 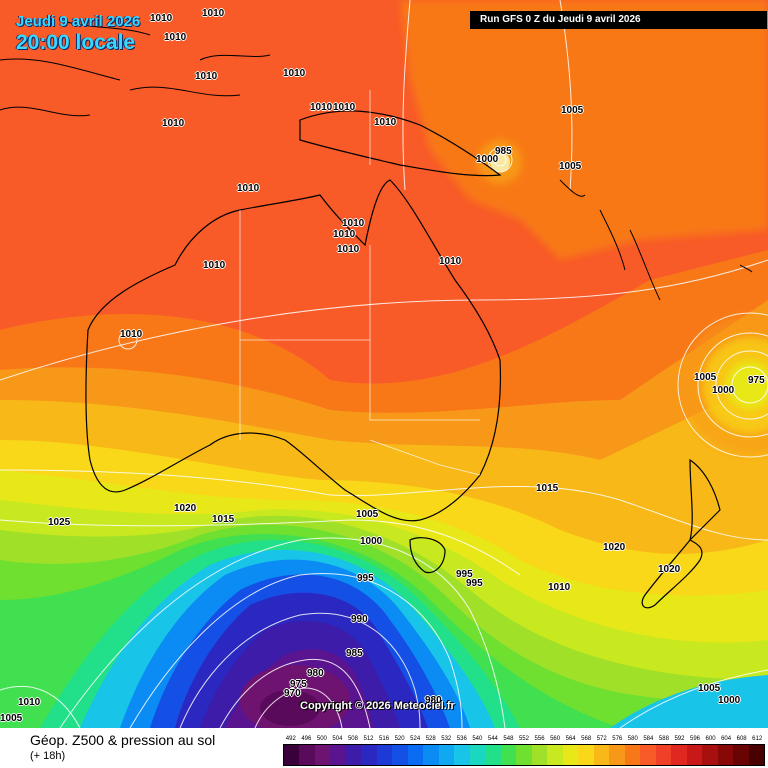 I want to click on new-guinea-coastline, so click(x=400, y=143).